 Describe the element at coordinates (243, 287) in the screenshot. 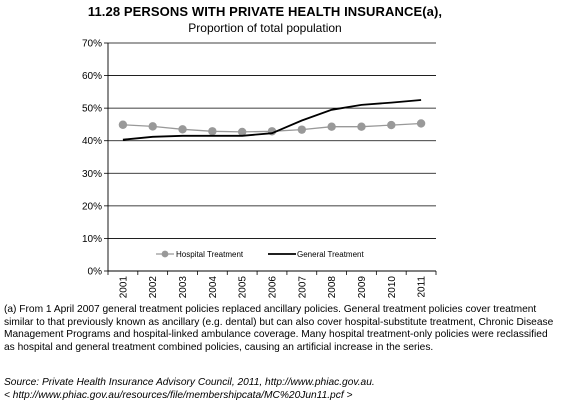

I see `x-tick-label: 2005` at that location.